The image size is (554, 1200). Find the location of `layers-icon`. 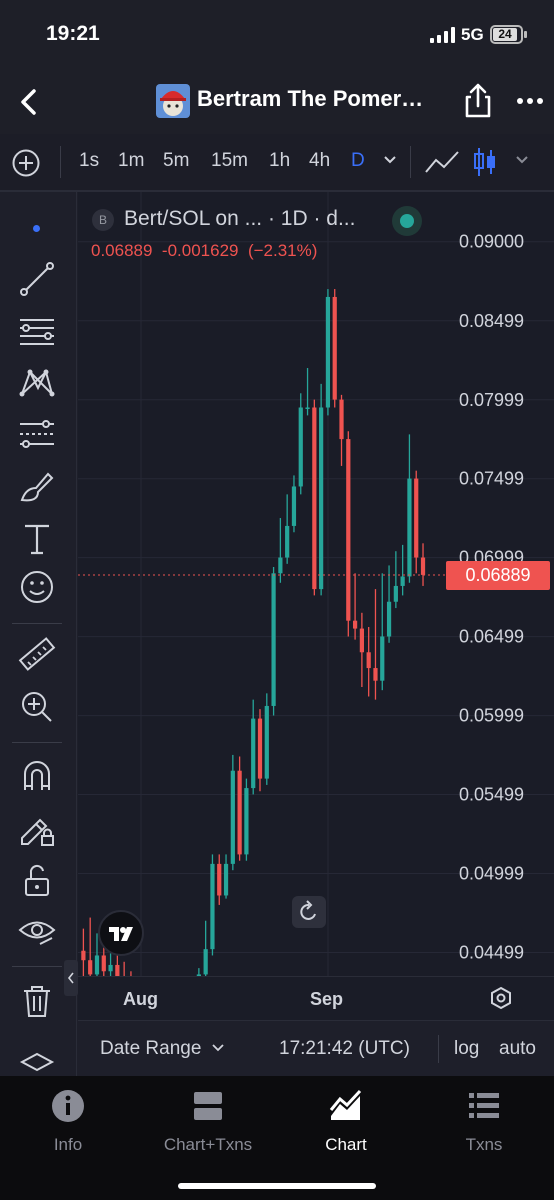

layers-icon is located at coordinates (37, 1062).